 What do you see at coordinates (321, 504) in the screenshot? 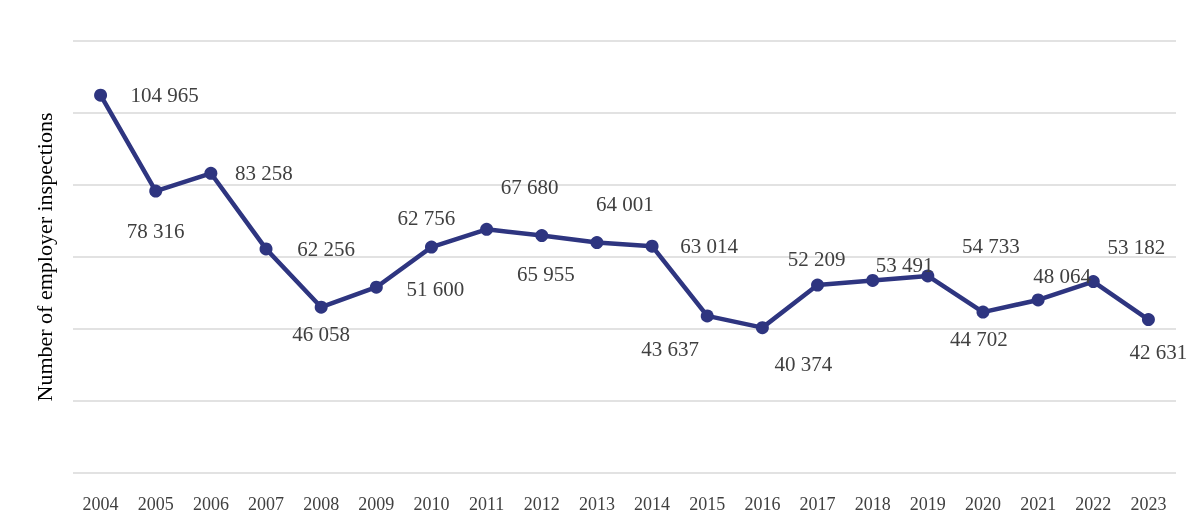
I see `x-tick-label: 2008` at bounding box center [321, 504].